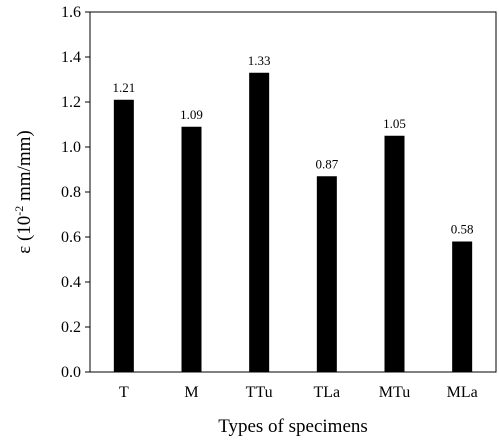 This screenshot has height=442, width=499. I want to click on y-tick-label: 0.8, so click(71, 192).